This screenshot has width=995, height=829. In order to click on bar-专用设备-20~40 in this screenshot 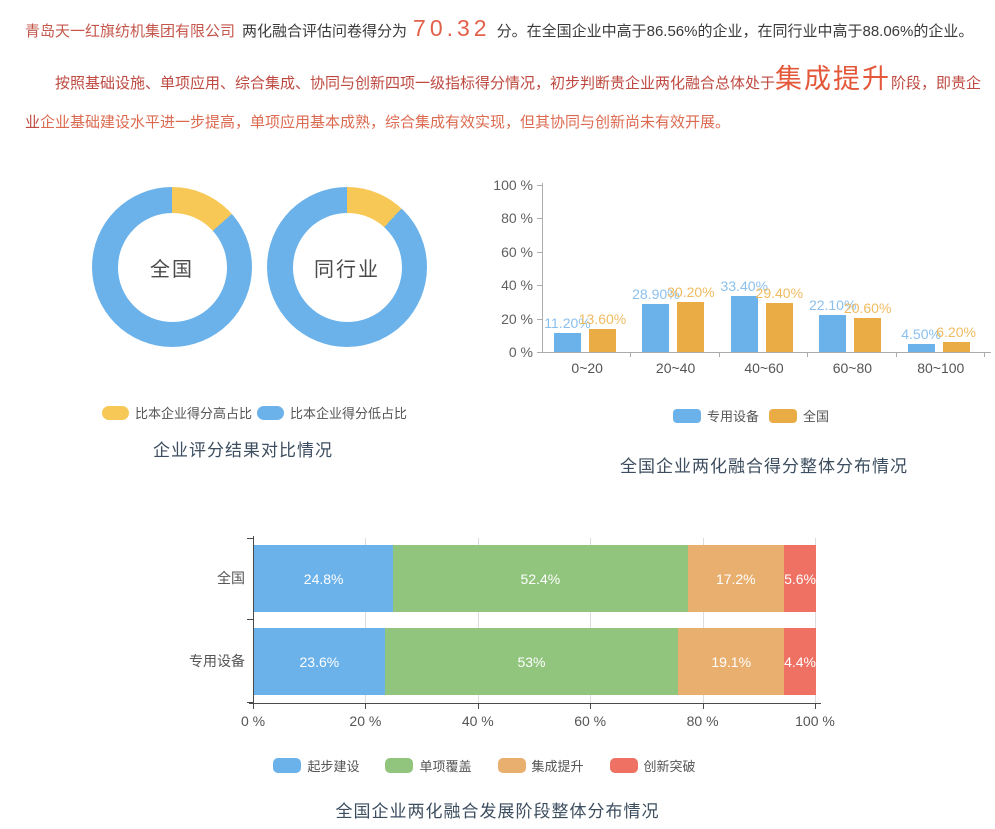, I will do `click(656, 327)`.